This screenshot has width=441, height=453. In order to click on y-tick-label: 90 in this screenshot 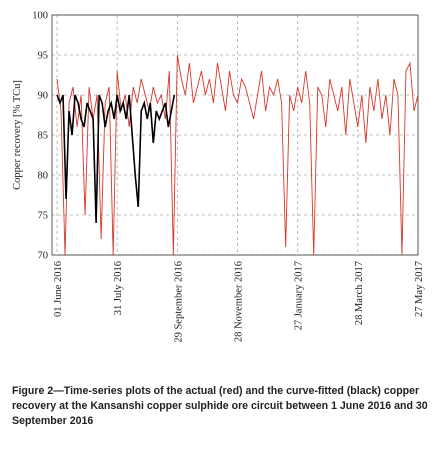, I will do `click(43, 96)`.